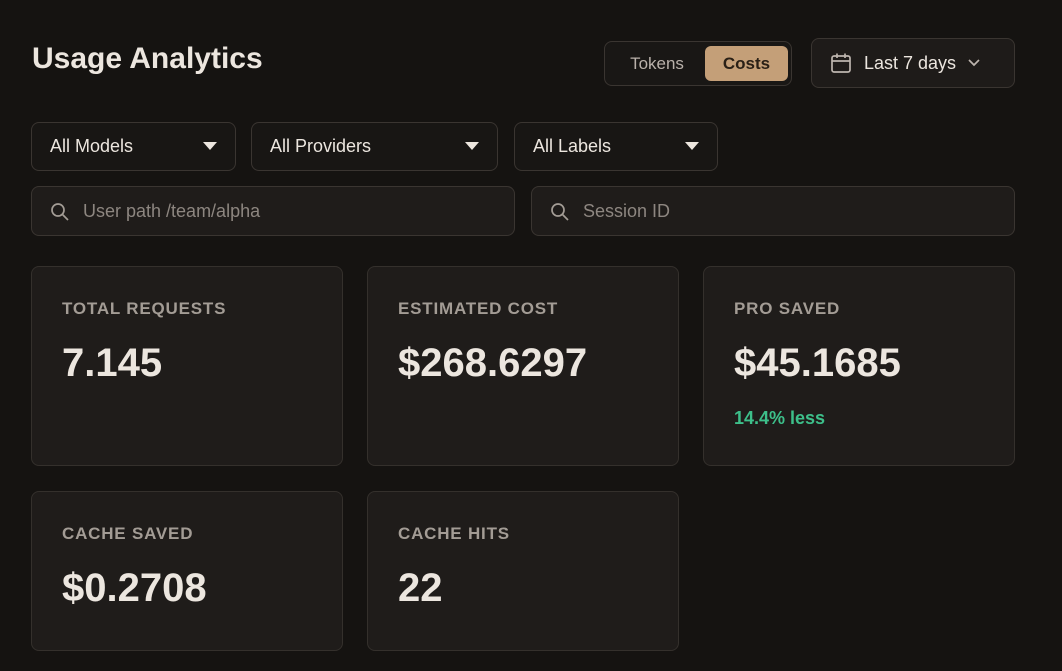  I want to click on placeholder: Session ID, so click(627, 211).